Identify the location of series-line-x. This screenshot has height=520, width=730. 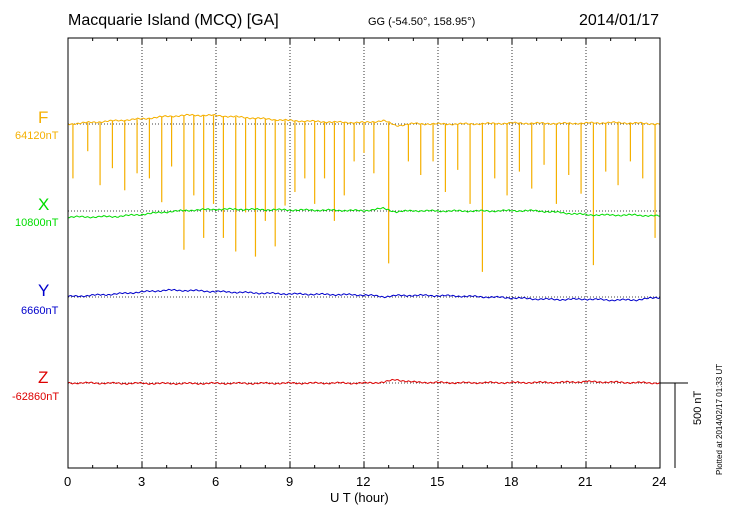
(364, 212).